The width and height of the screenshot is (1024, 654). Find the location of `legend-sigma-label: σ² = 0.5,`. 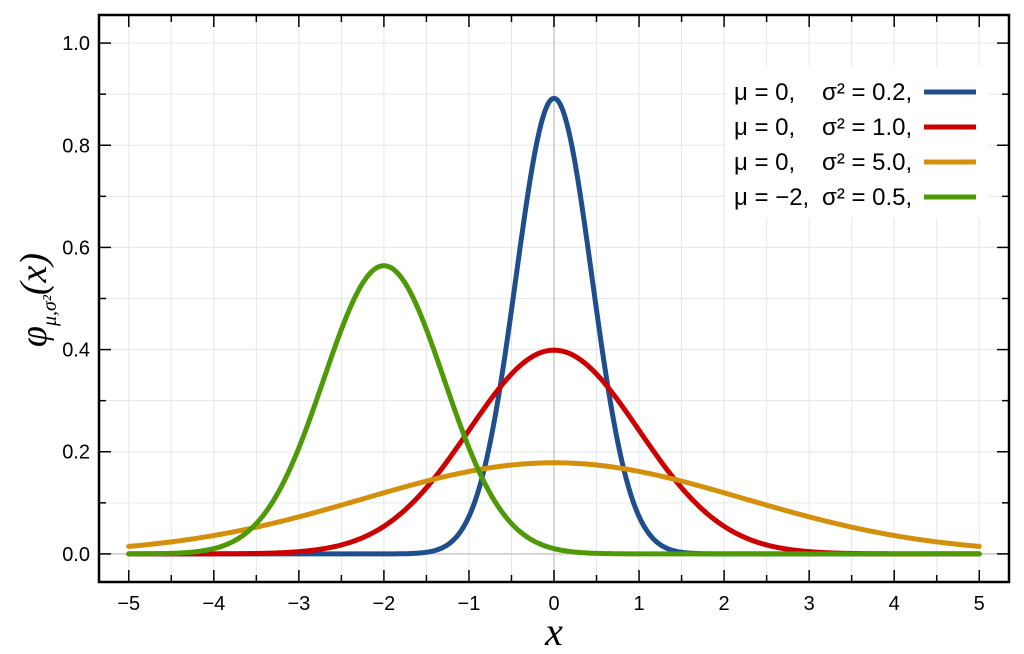

legend-sigma-label: σ² = 0.5, is located at coordinates (867, 197).